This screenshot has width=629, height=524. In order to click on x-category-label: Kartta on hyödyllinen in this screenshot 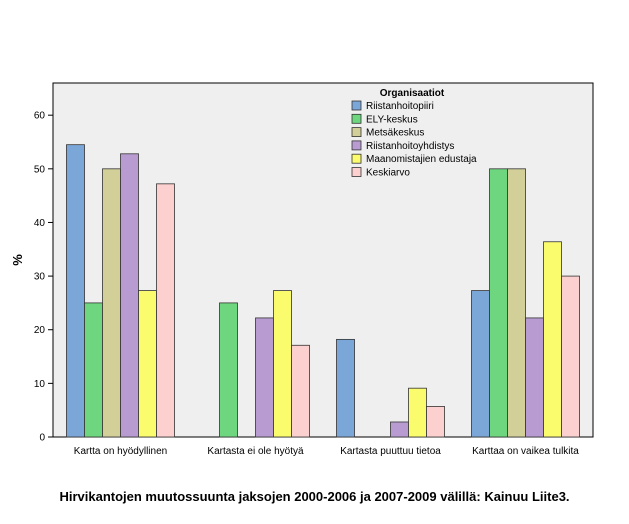, I will do `click(120, 451)`.